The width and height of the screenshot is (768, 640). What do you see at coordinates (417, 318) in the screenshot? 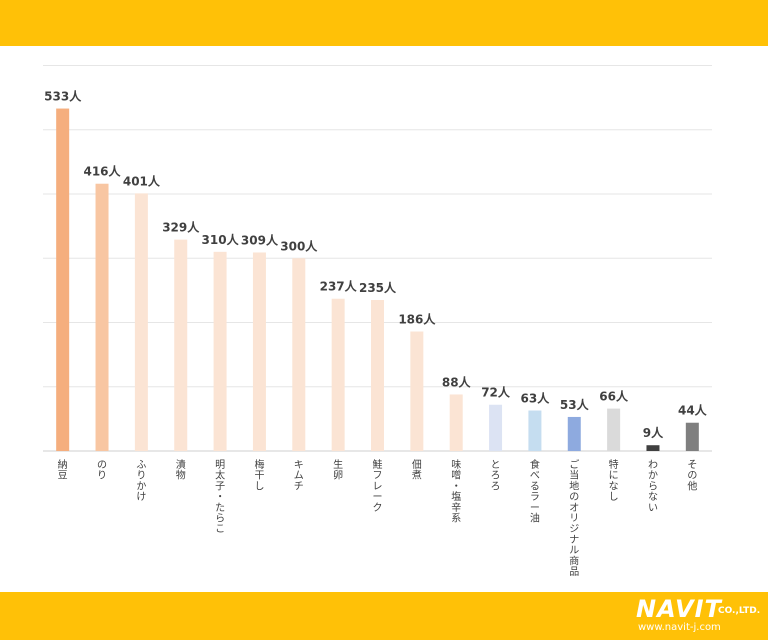
I see `data-label: 186人` at bounding box center [417, 318].